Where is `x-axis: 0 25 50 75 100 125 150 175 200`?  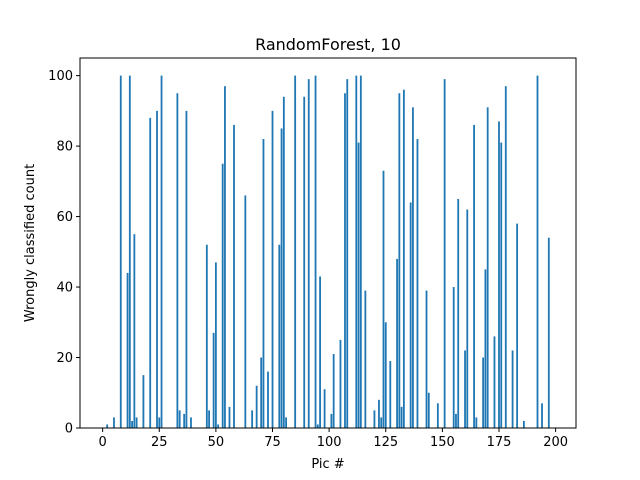
x-axis: 0 25 50 75 100 125 150 175 200 is located at coordinates (333, 439).